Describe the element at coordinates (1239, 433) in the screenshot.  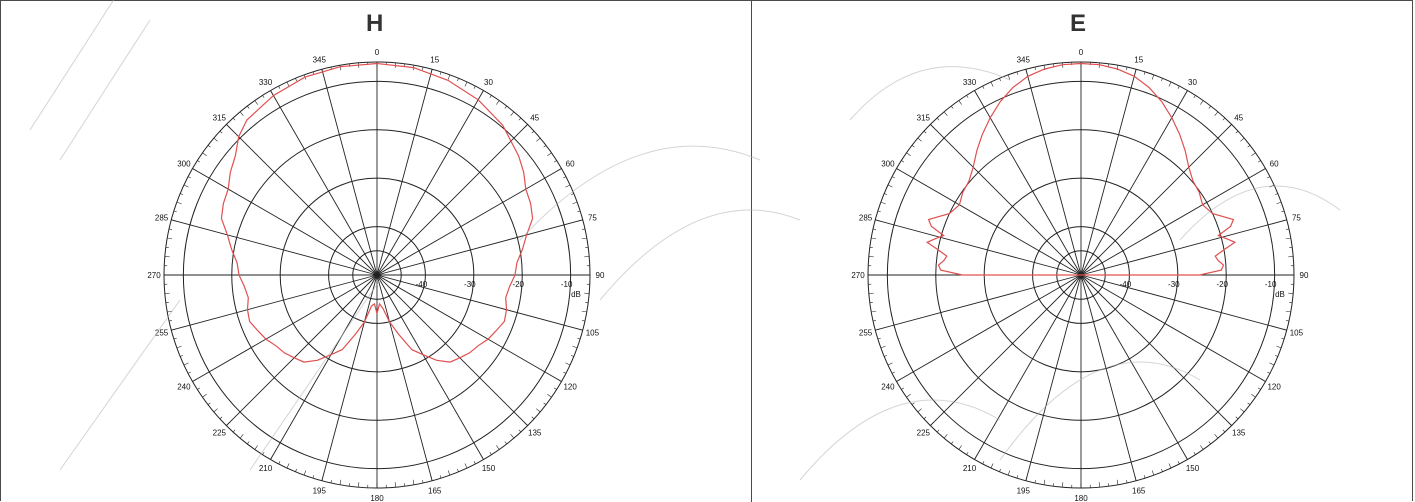
I see `angle-label: 135` at that location.